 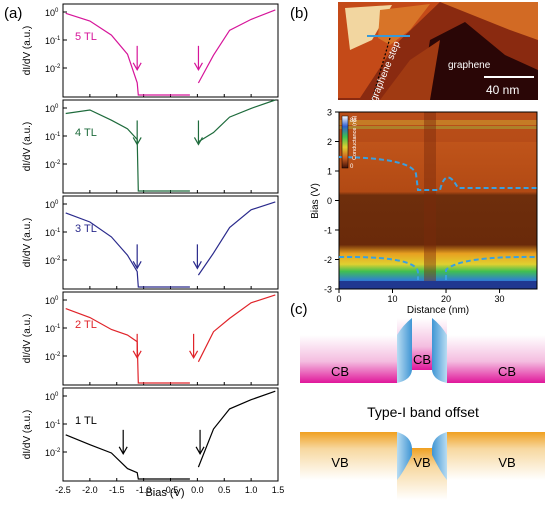 What do you see at coordinates (438, 267) in the screenshot?
I see `map-band-edge-lower` at bounding box center [438, 267].